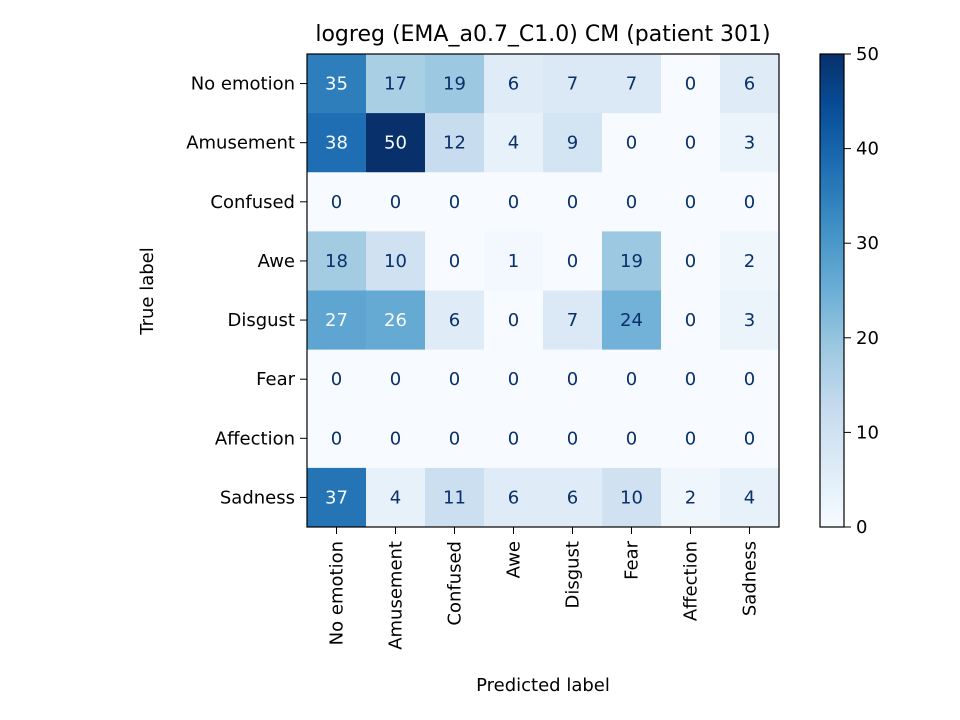  I want to click on cell-value-label: 27, so click(336, 320).